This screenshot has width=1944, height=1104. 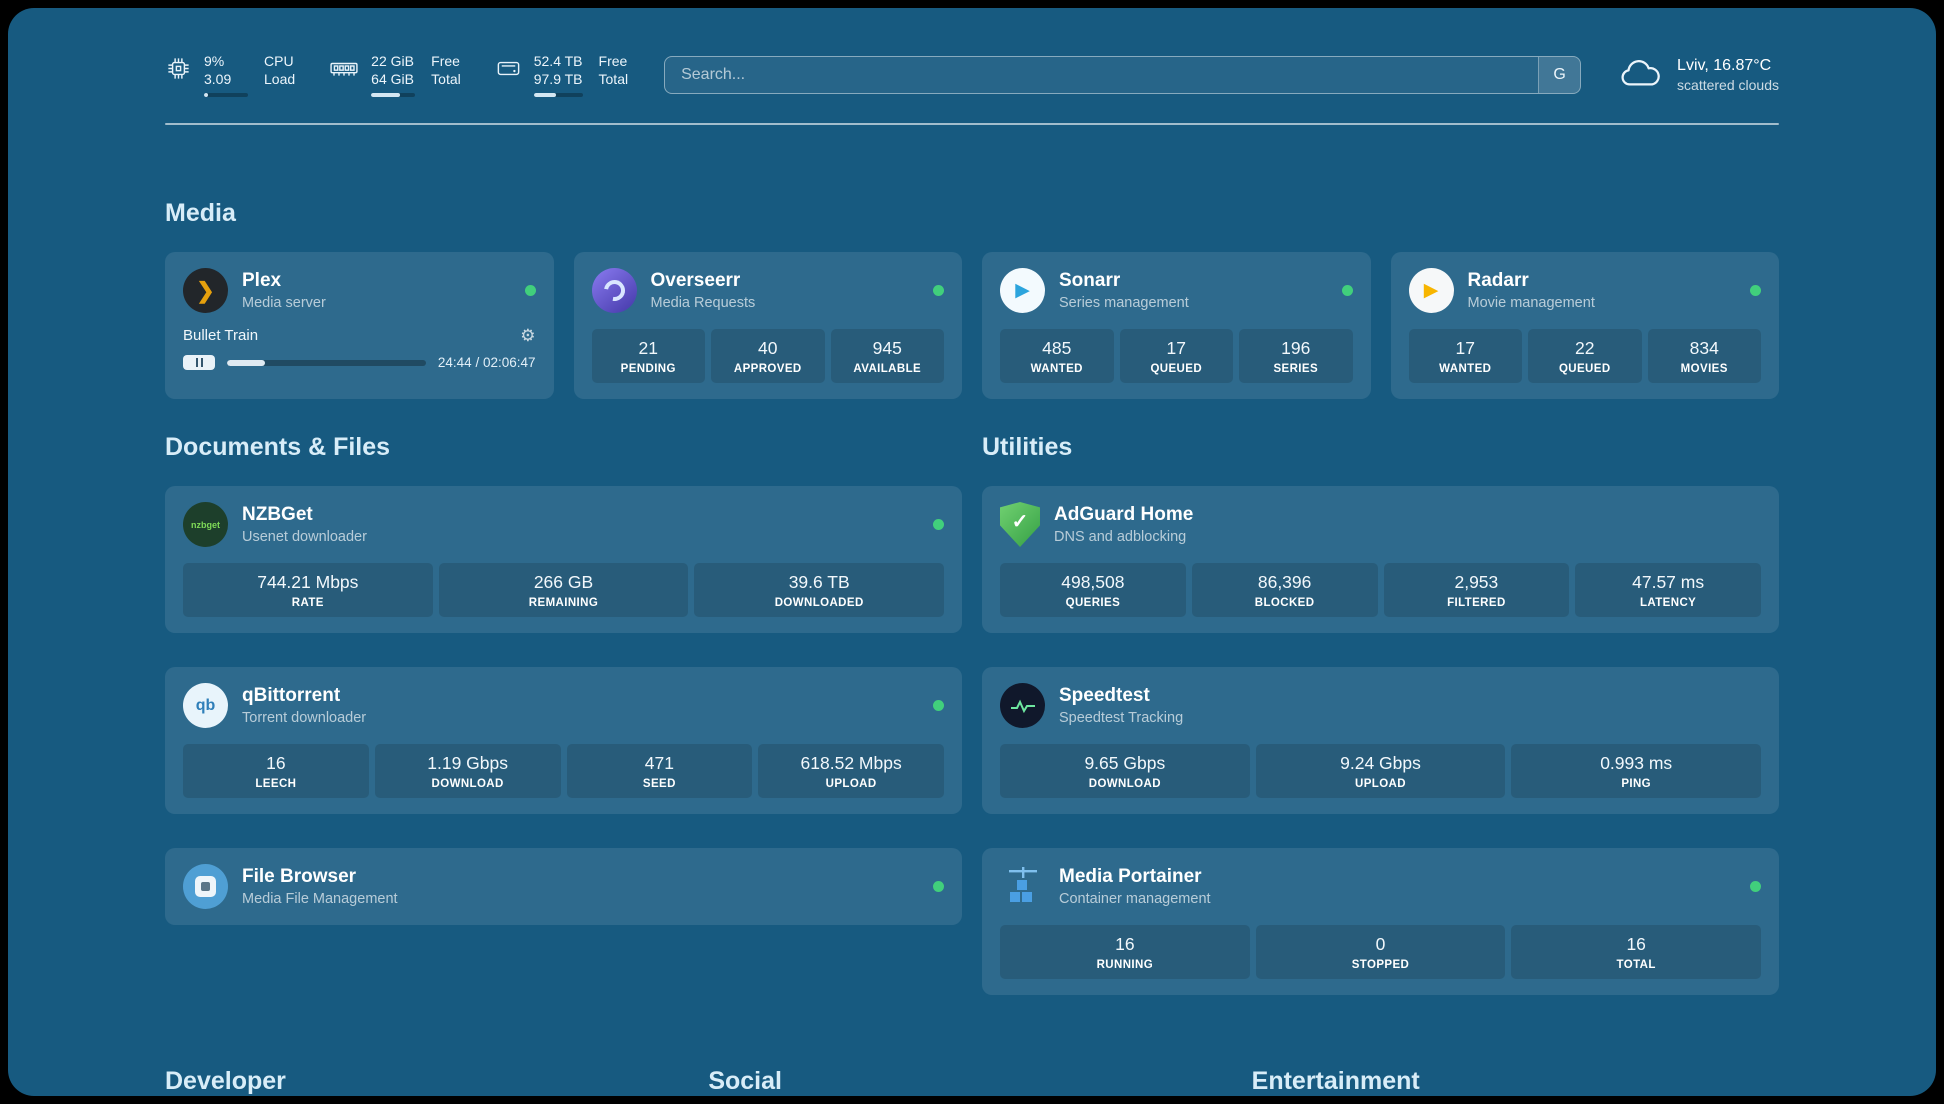 What do you see at coordinates (1125, 952) in the screenshot?
I see `stat-tile: 16 RUNNING` at bounding box center [1125, 952].